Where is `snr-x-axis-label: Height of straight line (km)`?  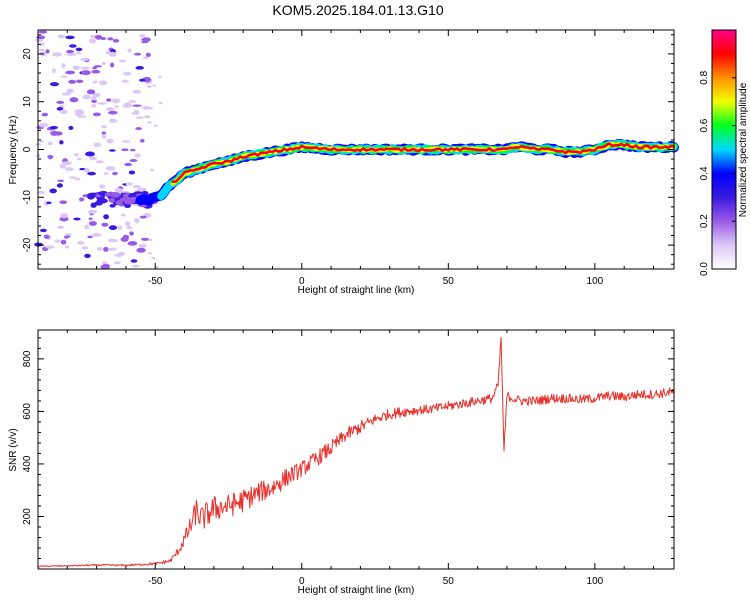
snr-x-axis-label: Height of straight line (km) is located at coordinates (356, 590).